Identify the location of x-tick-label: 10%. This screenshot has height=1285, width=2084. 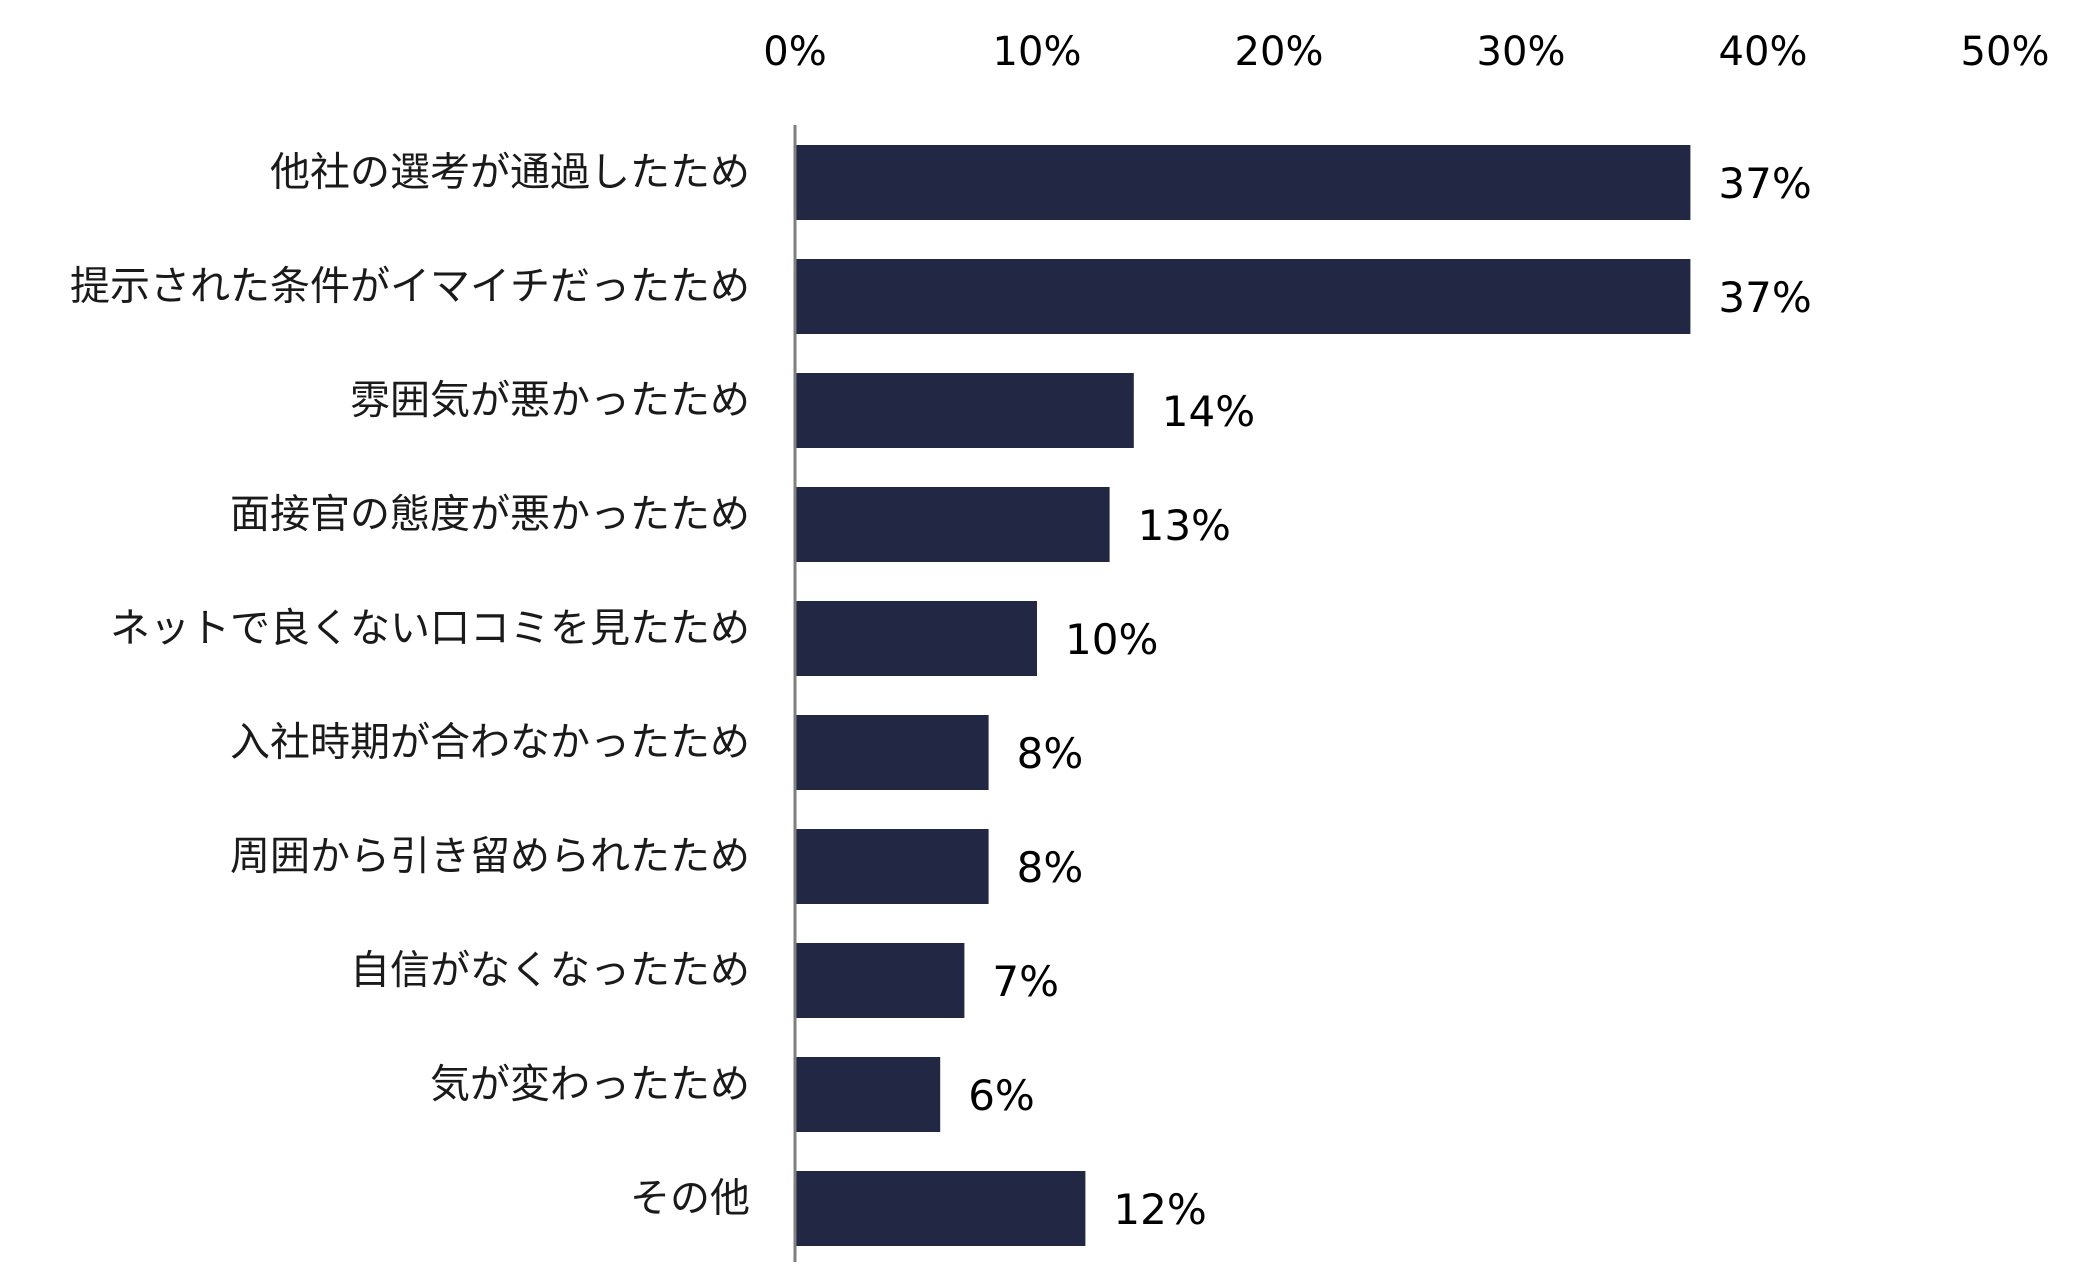
(1037, 52).